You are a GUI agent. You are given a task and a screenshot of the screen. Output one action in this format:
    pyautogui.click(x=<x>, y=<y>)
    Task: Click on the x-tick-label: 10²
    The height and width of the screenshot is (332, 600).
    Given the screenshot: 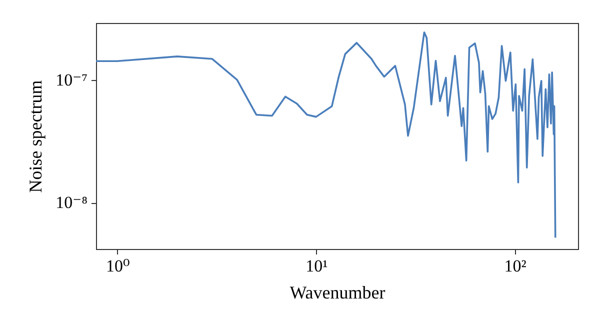 What is the action you would take?
    pyautogui.click(x=515, y=266)
    